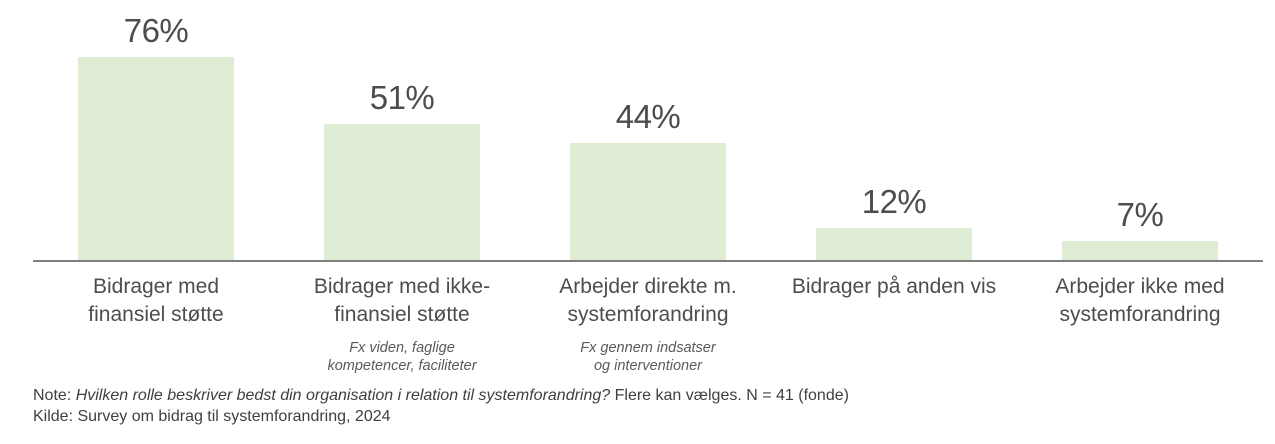 The width and height of the screenshot is (1275, 444). I want to click on bar-column: 7%, so click(1140, 130).